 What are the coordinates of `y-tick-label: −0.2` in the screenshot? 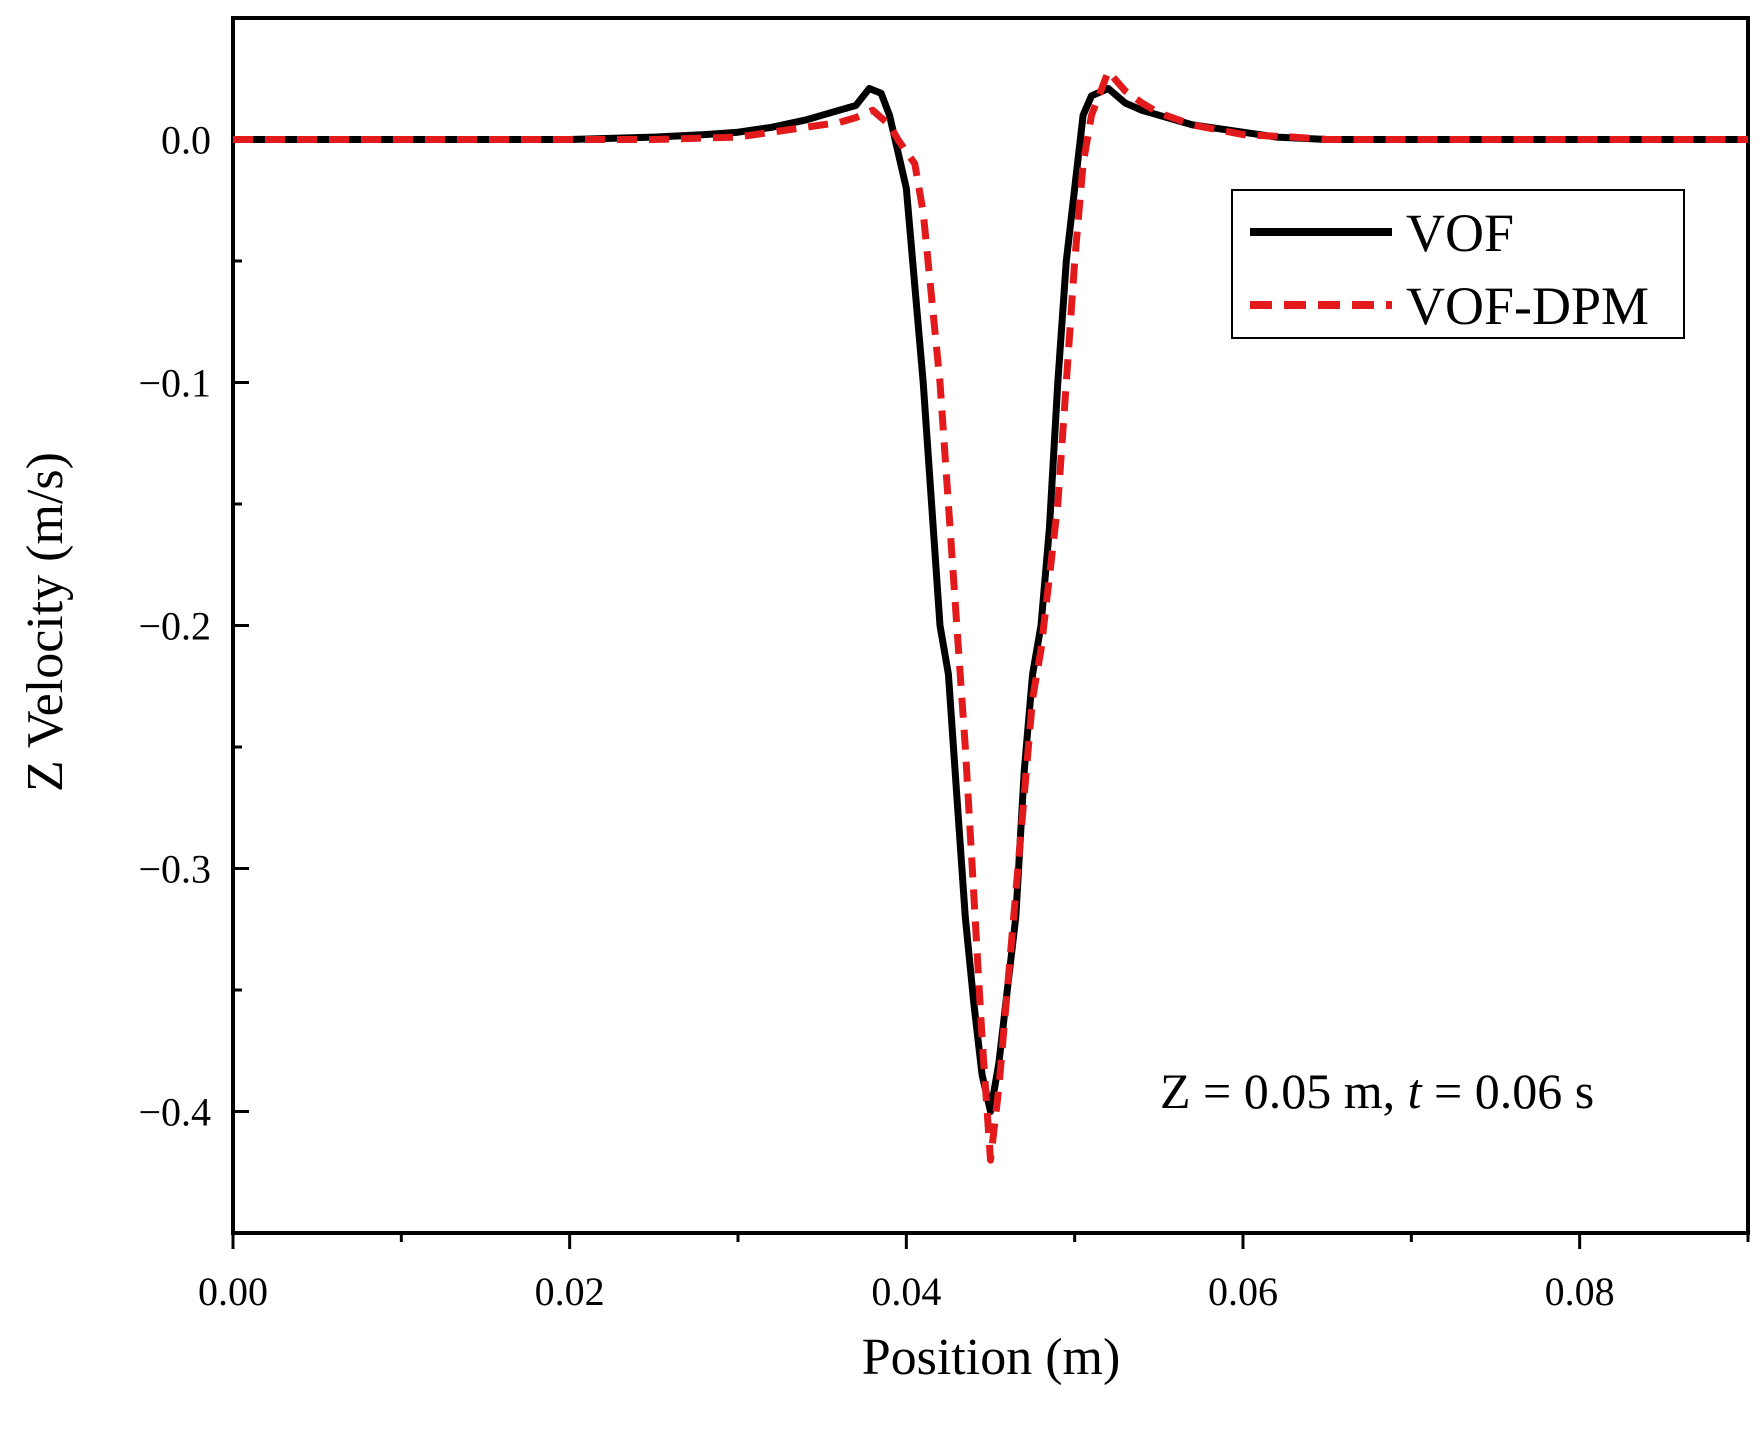 It's located at (174, 626).